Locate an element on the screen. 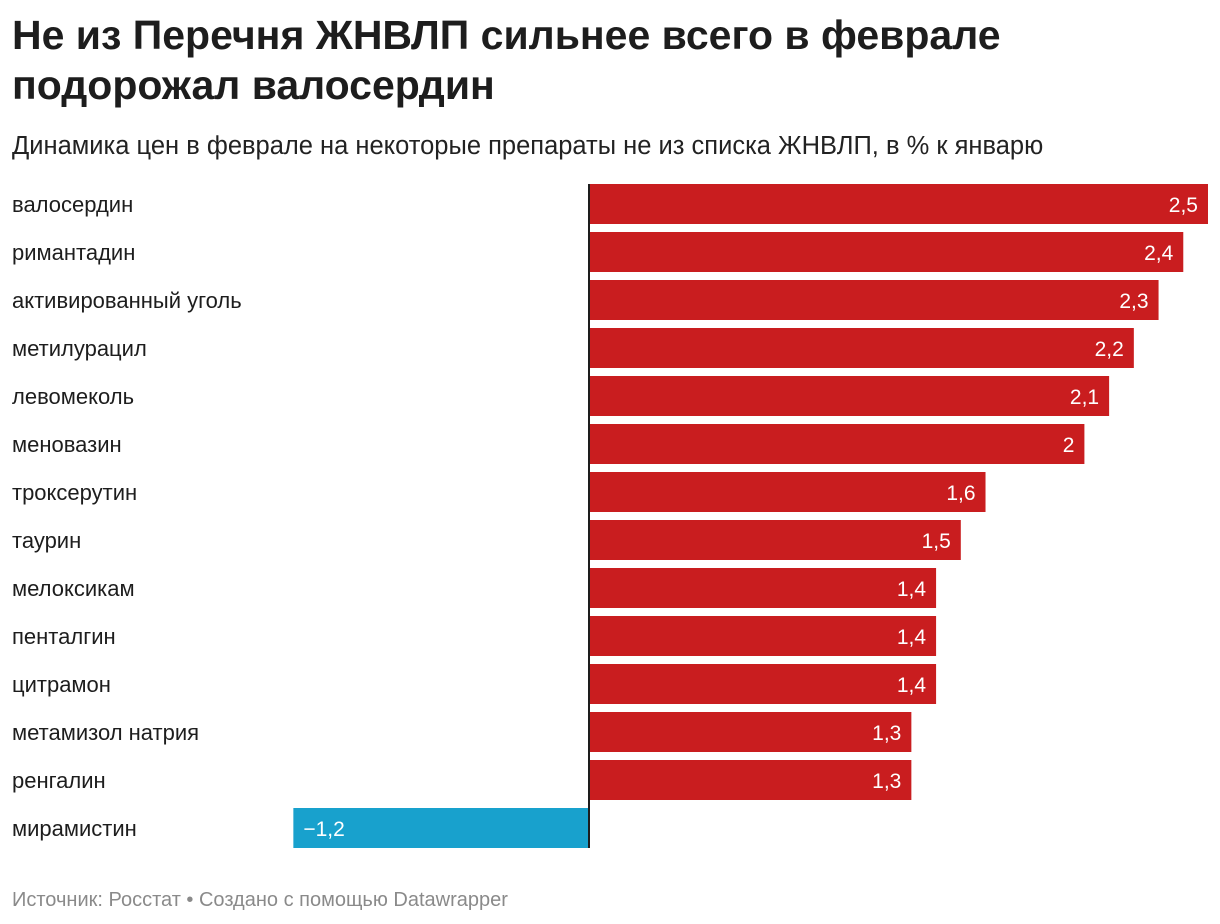 The image size is (1220, 924). category-label: мирамистин is located at coordinates (74, 828).